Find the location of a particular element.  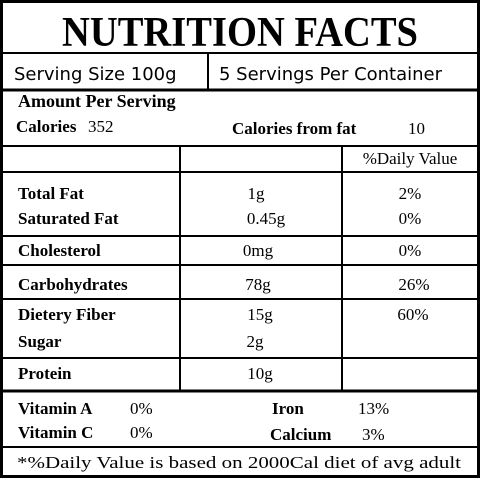

amount: 0mg is located at coordinates (258, 250).